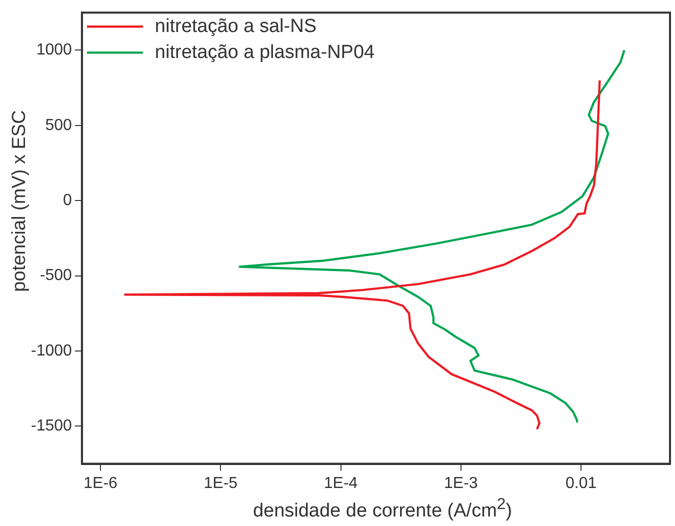 This screenshot has width=675, height=526. What do you see at coordinates (101, 483) in the screenshot?
I see `x-tick-label: 1E-6` at bounding box center [101, 483].